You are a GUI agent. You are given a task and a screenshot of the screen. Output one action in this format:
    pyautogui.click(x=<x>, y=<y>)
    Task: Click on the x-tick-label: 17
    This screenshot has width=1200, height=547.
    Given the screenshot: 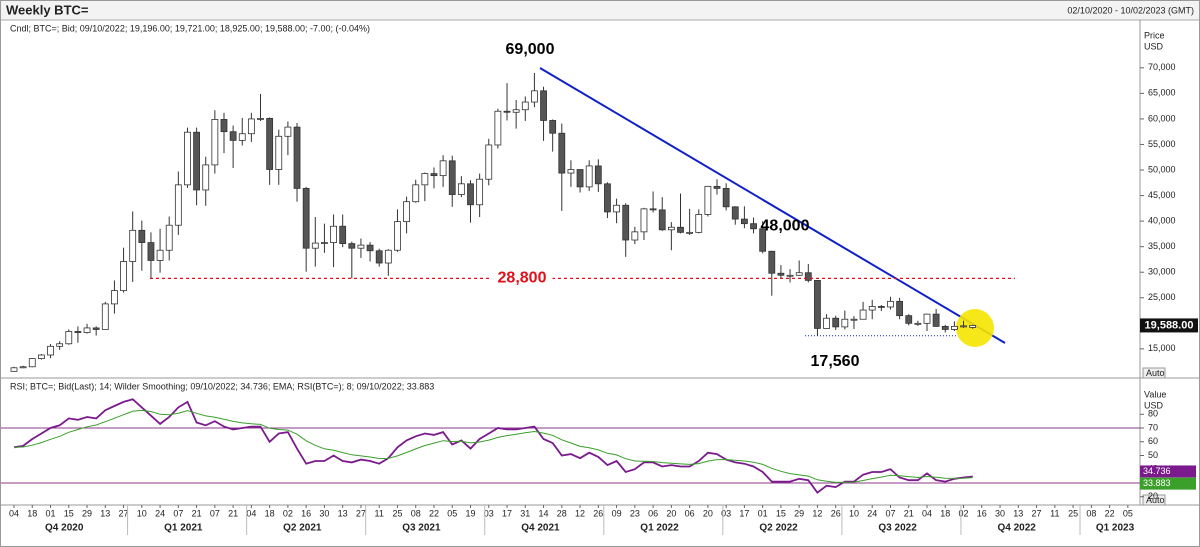 What is the action you would take?
    pyautogui.click(x=744, y=513)
    